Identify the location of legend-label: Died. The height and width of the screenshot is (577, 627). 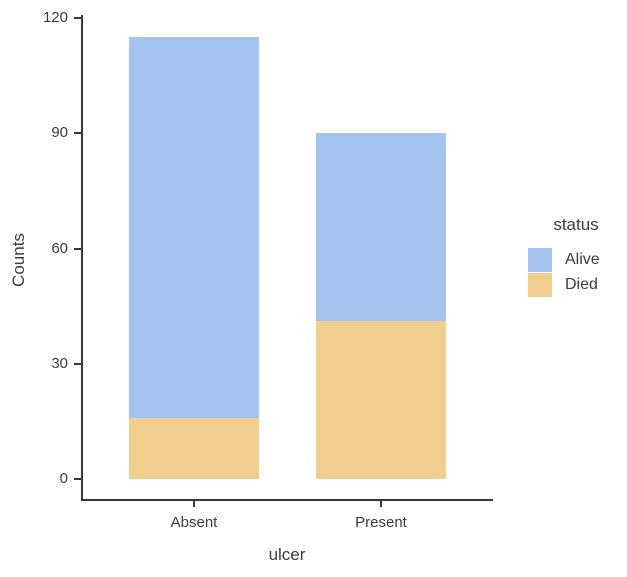
(581, 284).